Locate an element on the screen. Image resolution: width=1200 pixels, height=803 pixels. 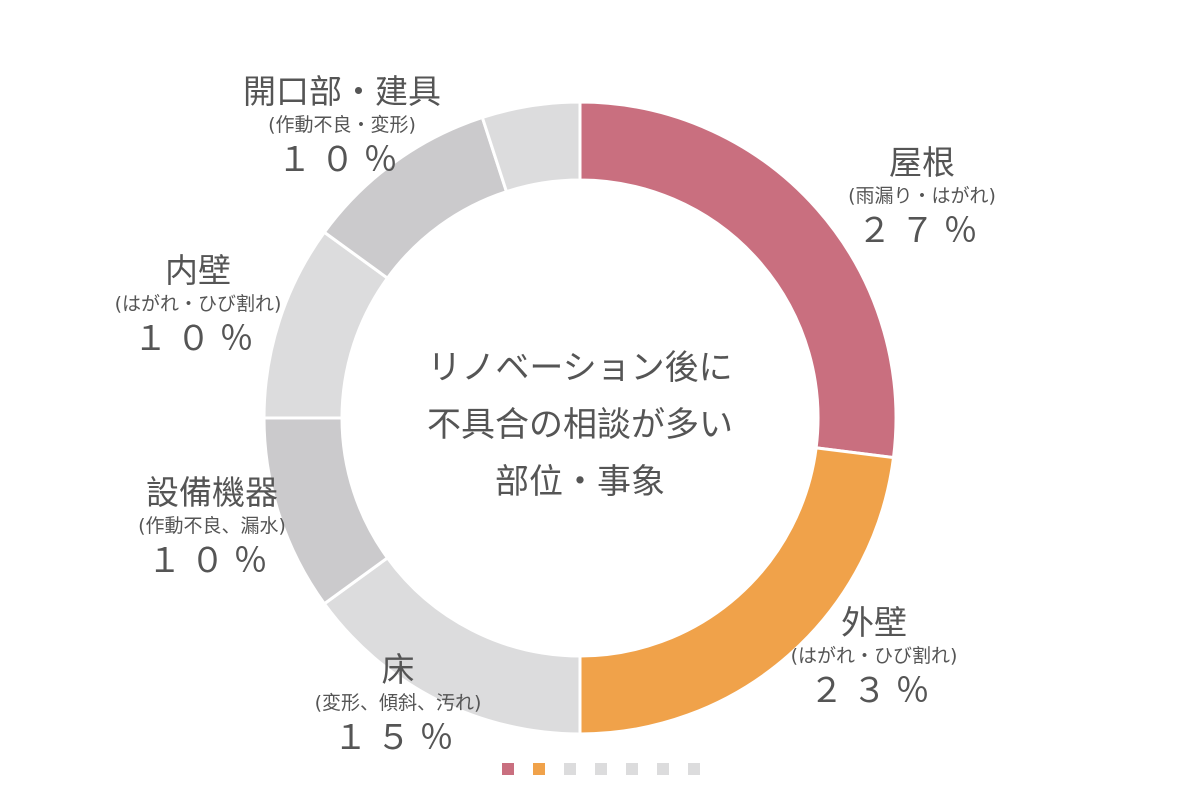
label-equipment-value: １０％ is located at coordinates (212, 561).